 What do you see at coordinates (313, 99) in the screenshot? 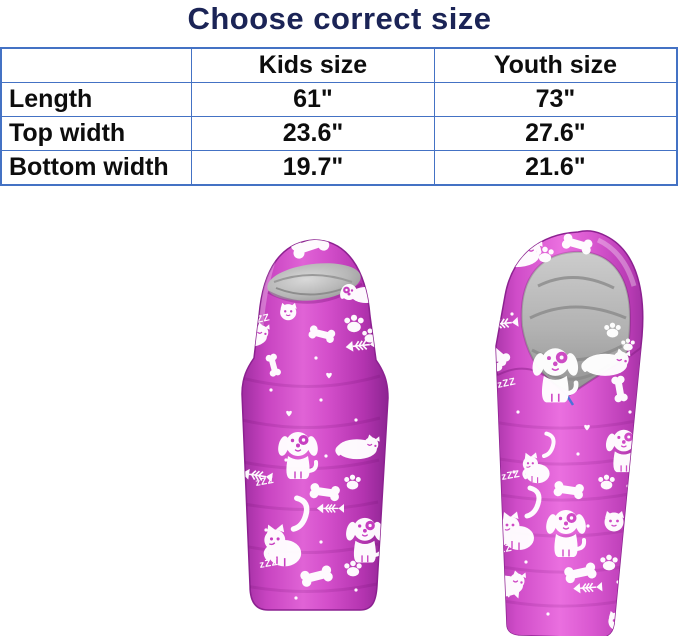
I see `cell-length-kids: 61"` at bounding box center [313, 99].